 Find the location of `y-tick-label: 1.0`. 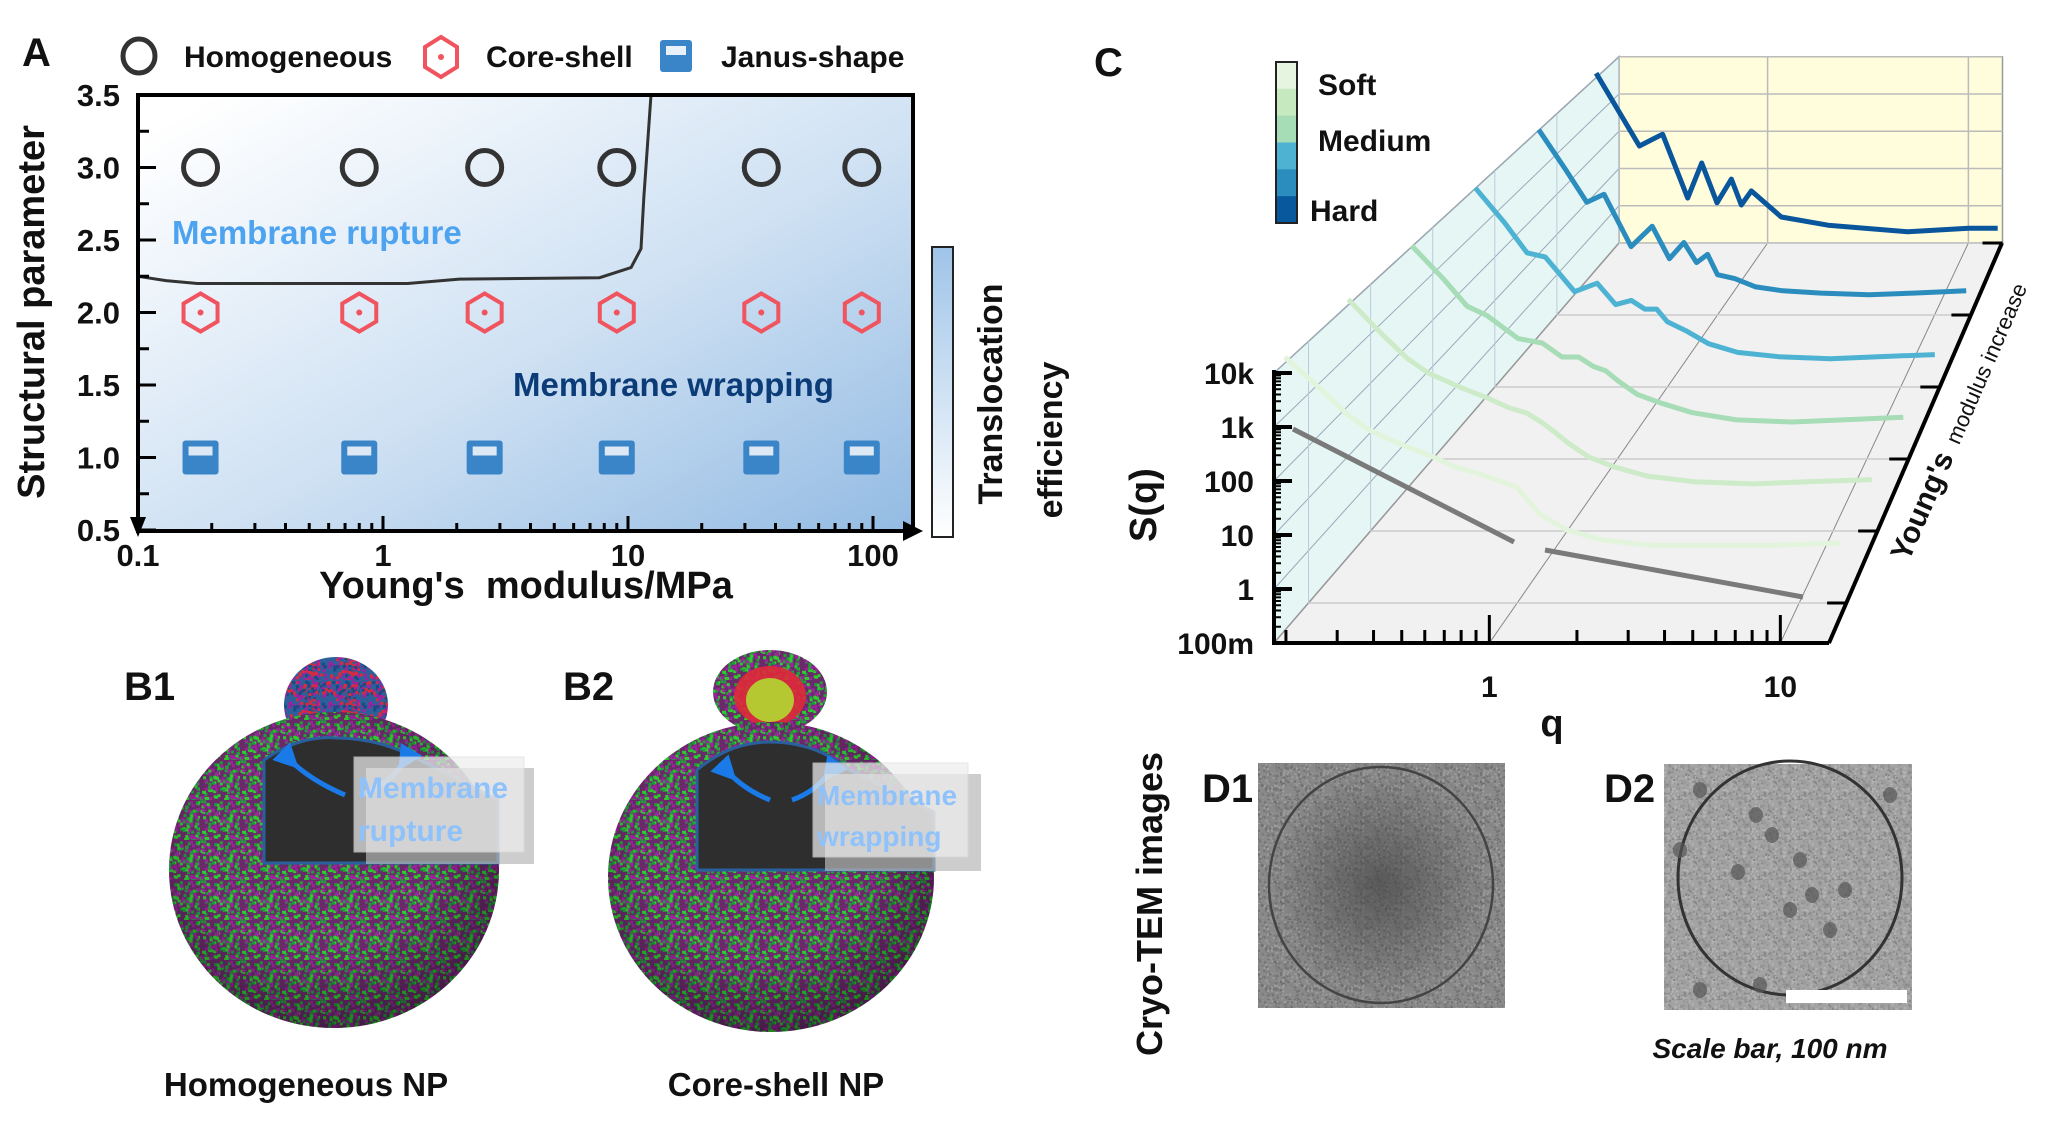

y-tick-label: 1.0 is located at coordinates (98, 458).